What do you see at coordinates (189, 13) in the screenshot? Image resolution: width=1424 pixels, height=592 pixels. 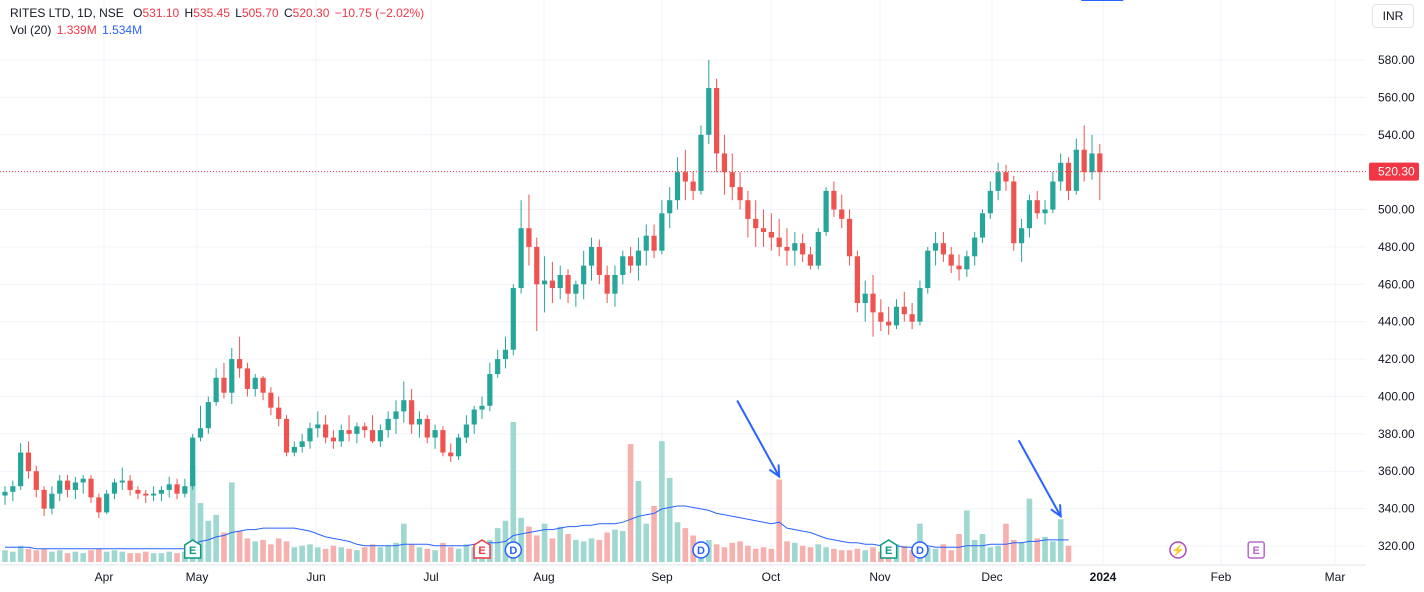 I see `high-label: H` at bounding box center [189, 13].